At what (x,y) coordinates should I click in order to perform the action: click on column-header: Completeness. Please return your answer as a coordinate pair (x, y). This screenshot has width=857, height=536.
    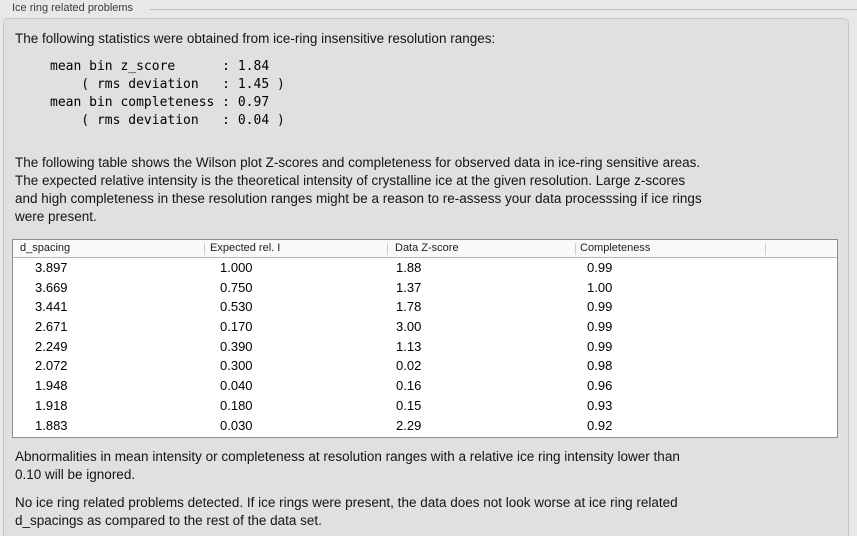
    Looking at the image, I should click on (615, 248).